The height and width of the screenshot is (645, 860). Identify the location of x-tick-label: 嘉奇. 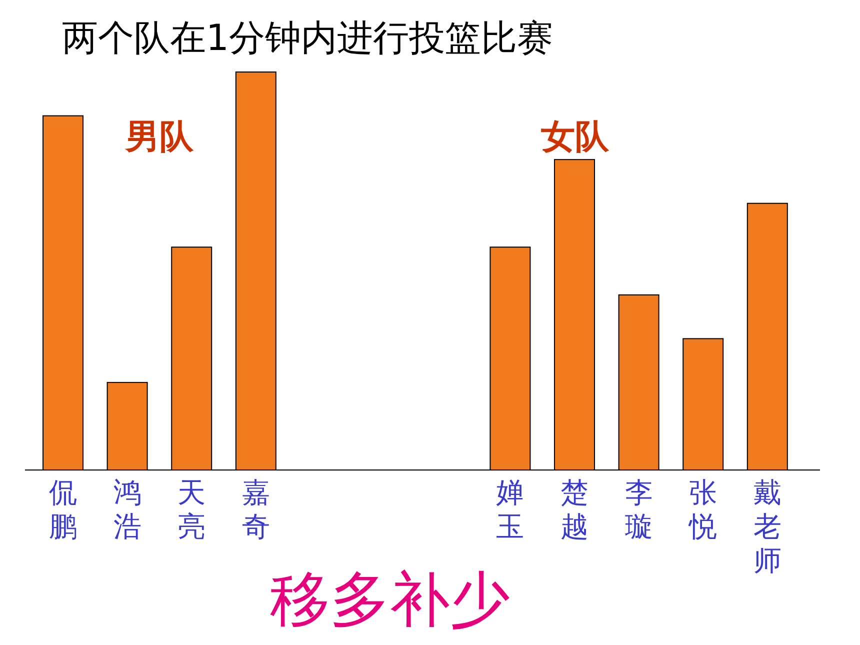
(256, 509).